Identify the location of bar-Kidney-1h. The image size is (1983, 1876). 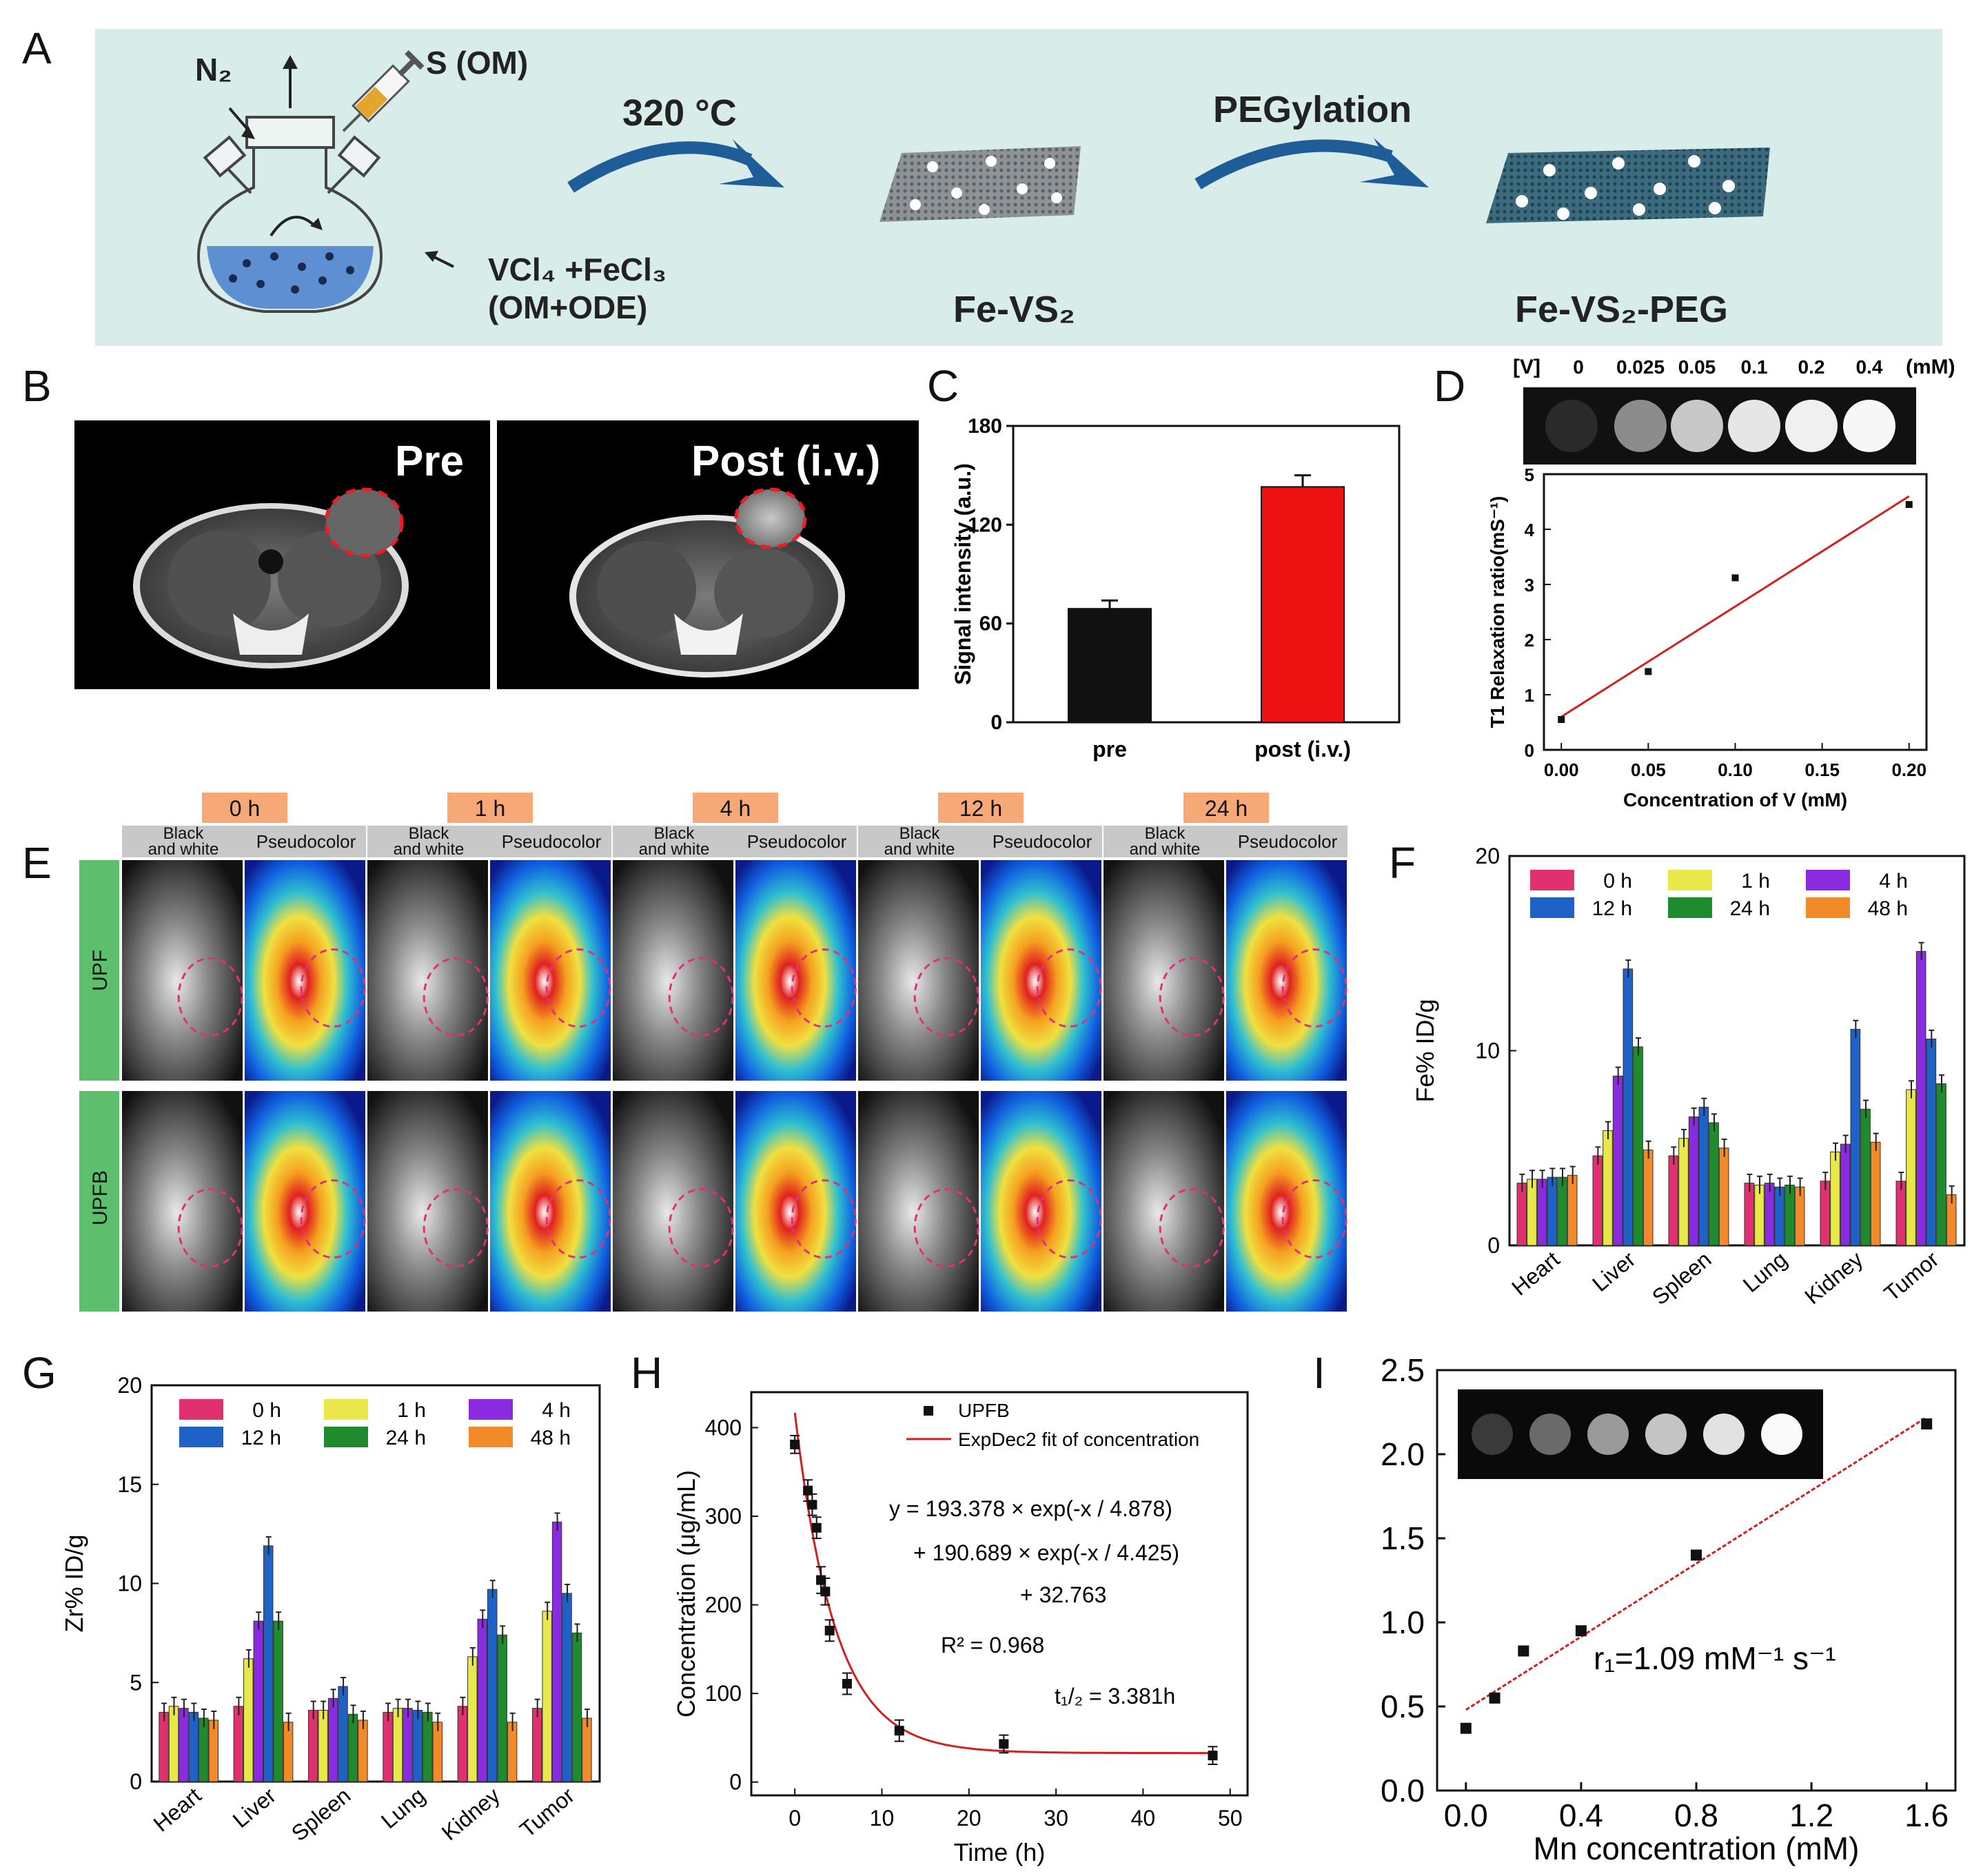
(473, 1719).